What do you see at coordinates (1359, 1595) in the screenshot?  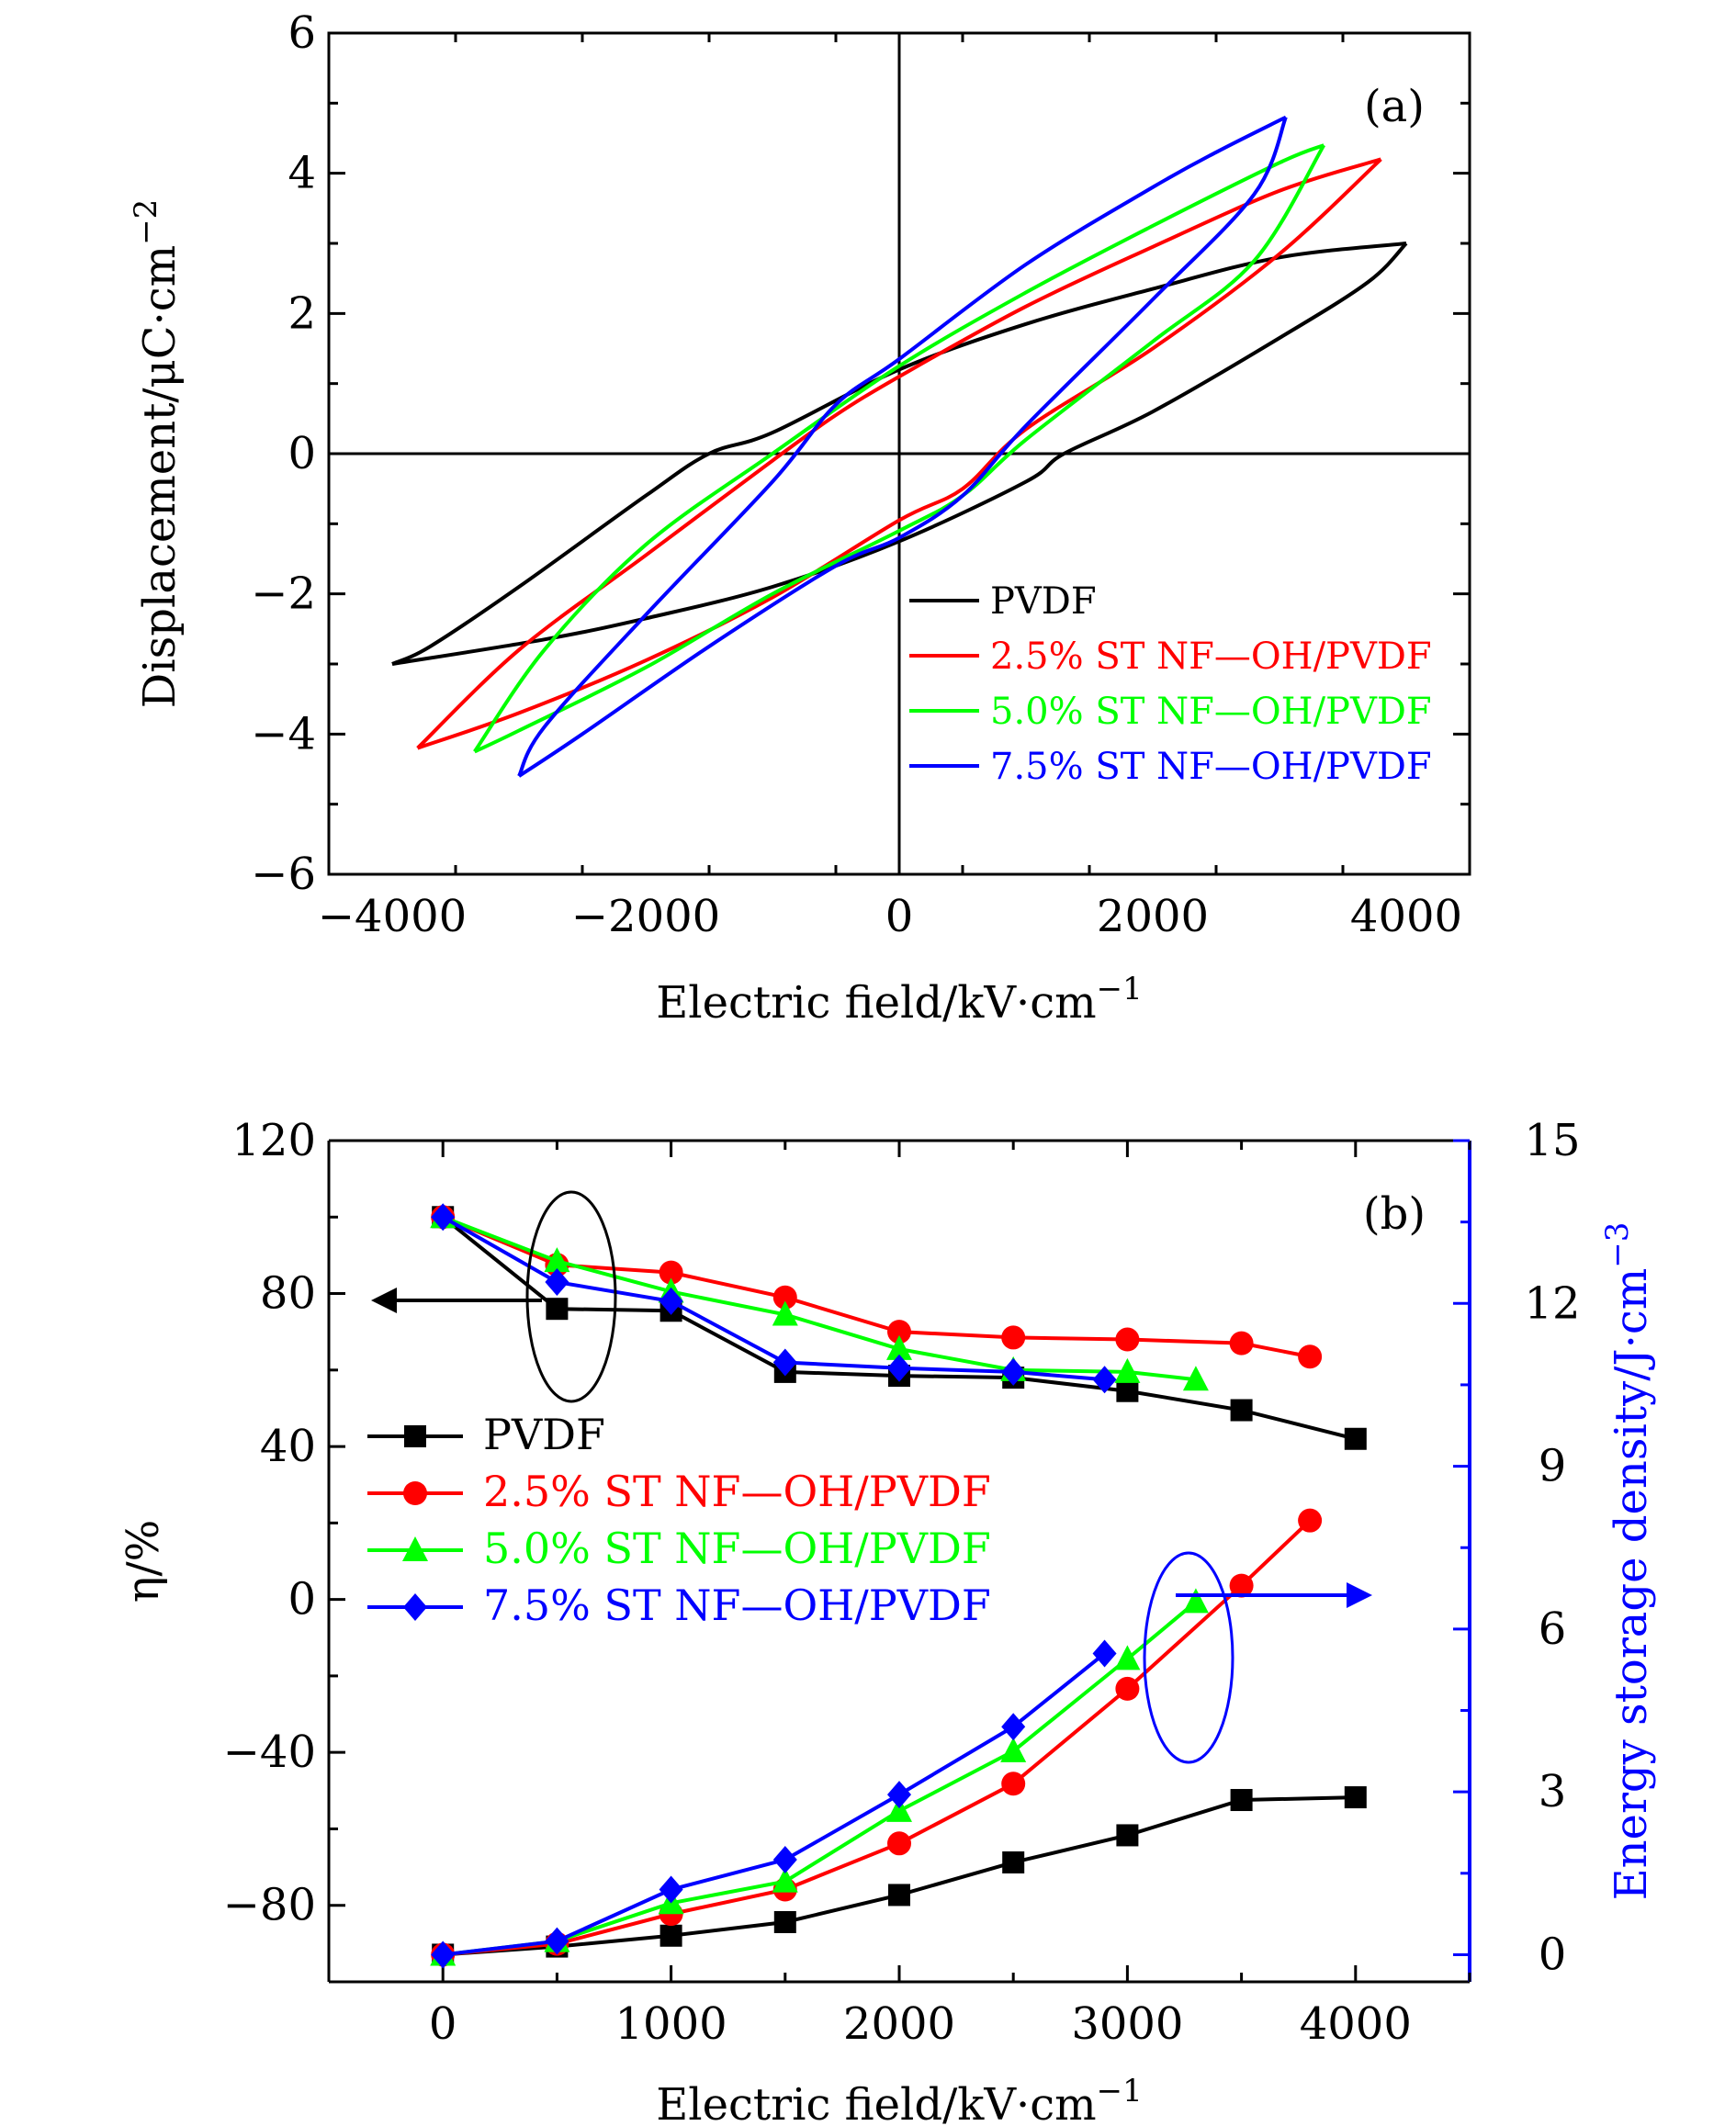 I see `panel-b-right-arrow-head` at bounding box center [1359, 1595].